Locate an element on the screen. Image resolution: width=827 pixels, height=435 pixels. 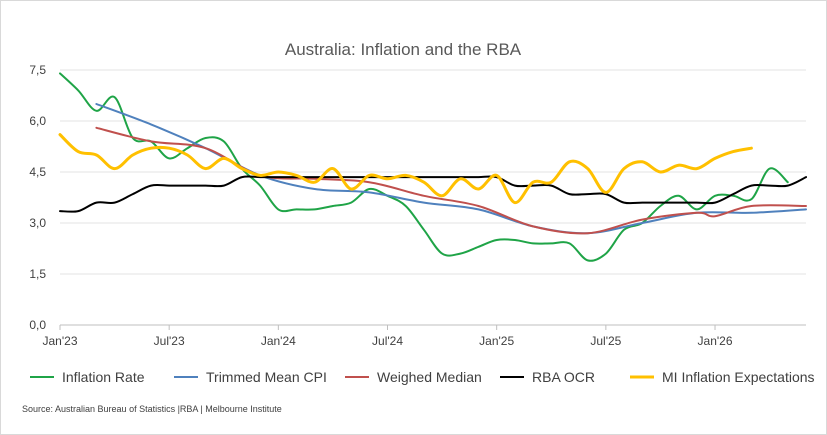
legend-label: Weighed Median is located at coordinates (429, 377).